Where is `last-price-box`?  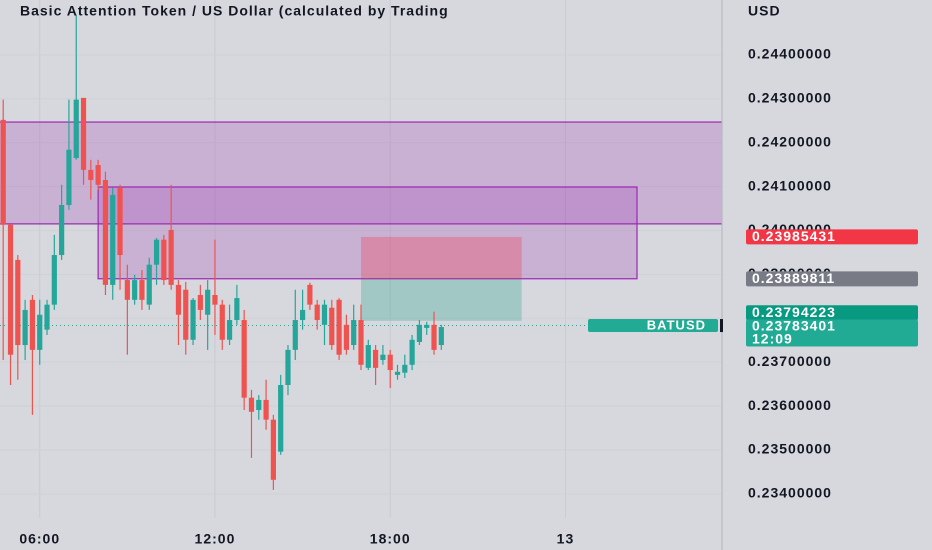
last-price-box is located at coordinates (832, 333).